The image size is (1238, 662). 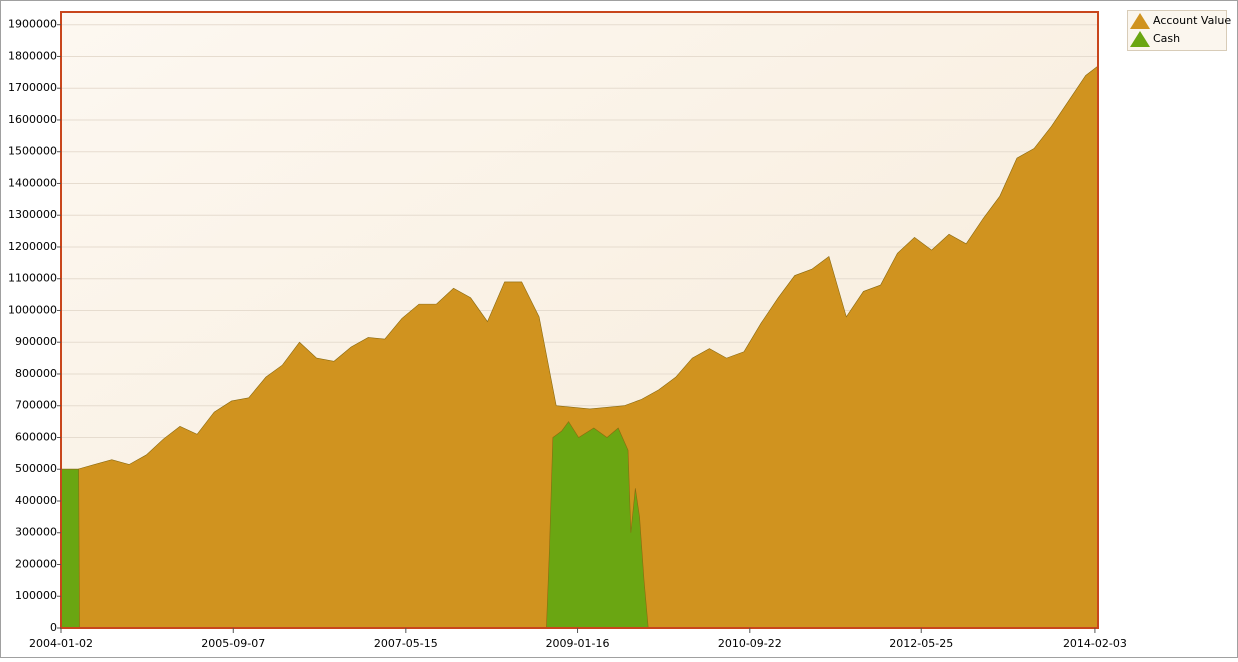 I want to click on y-tick-label: 400000, so click(x=36, y=500).